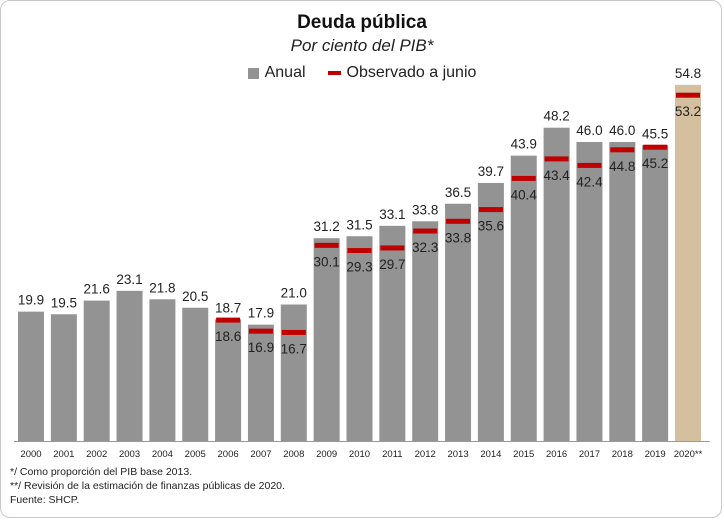  I want to click on data-label-junio: 42.4, so click(589, 181).